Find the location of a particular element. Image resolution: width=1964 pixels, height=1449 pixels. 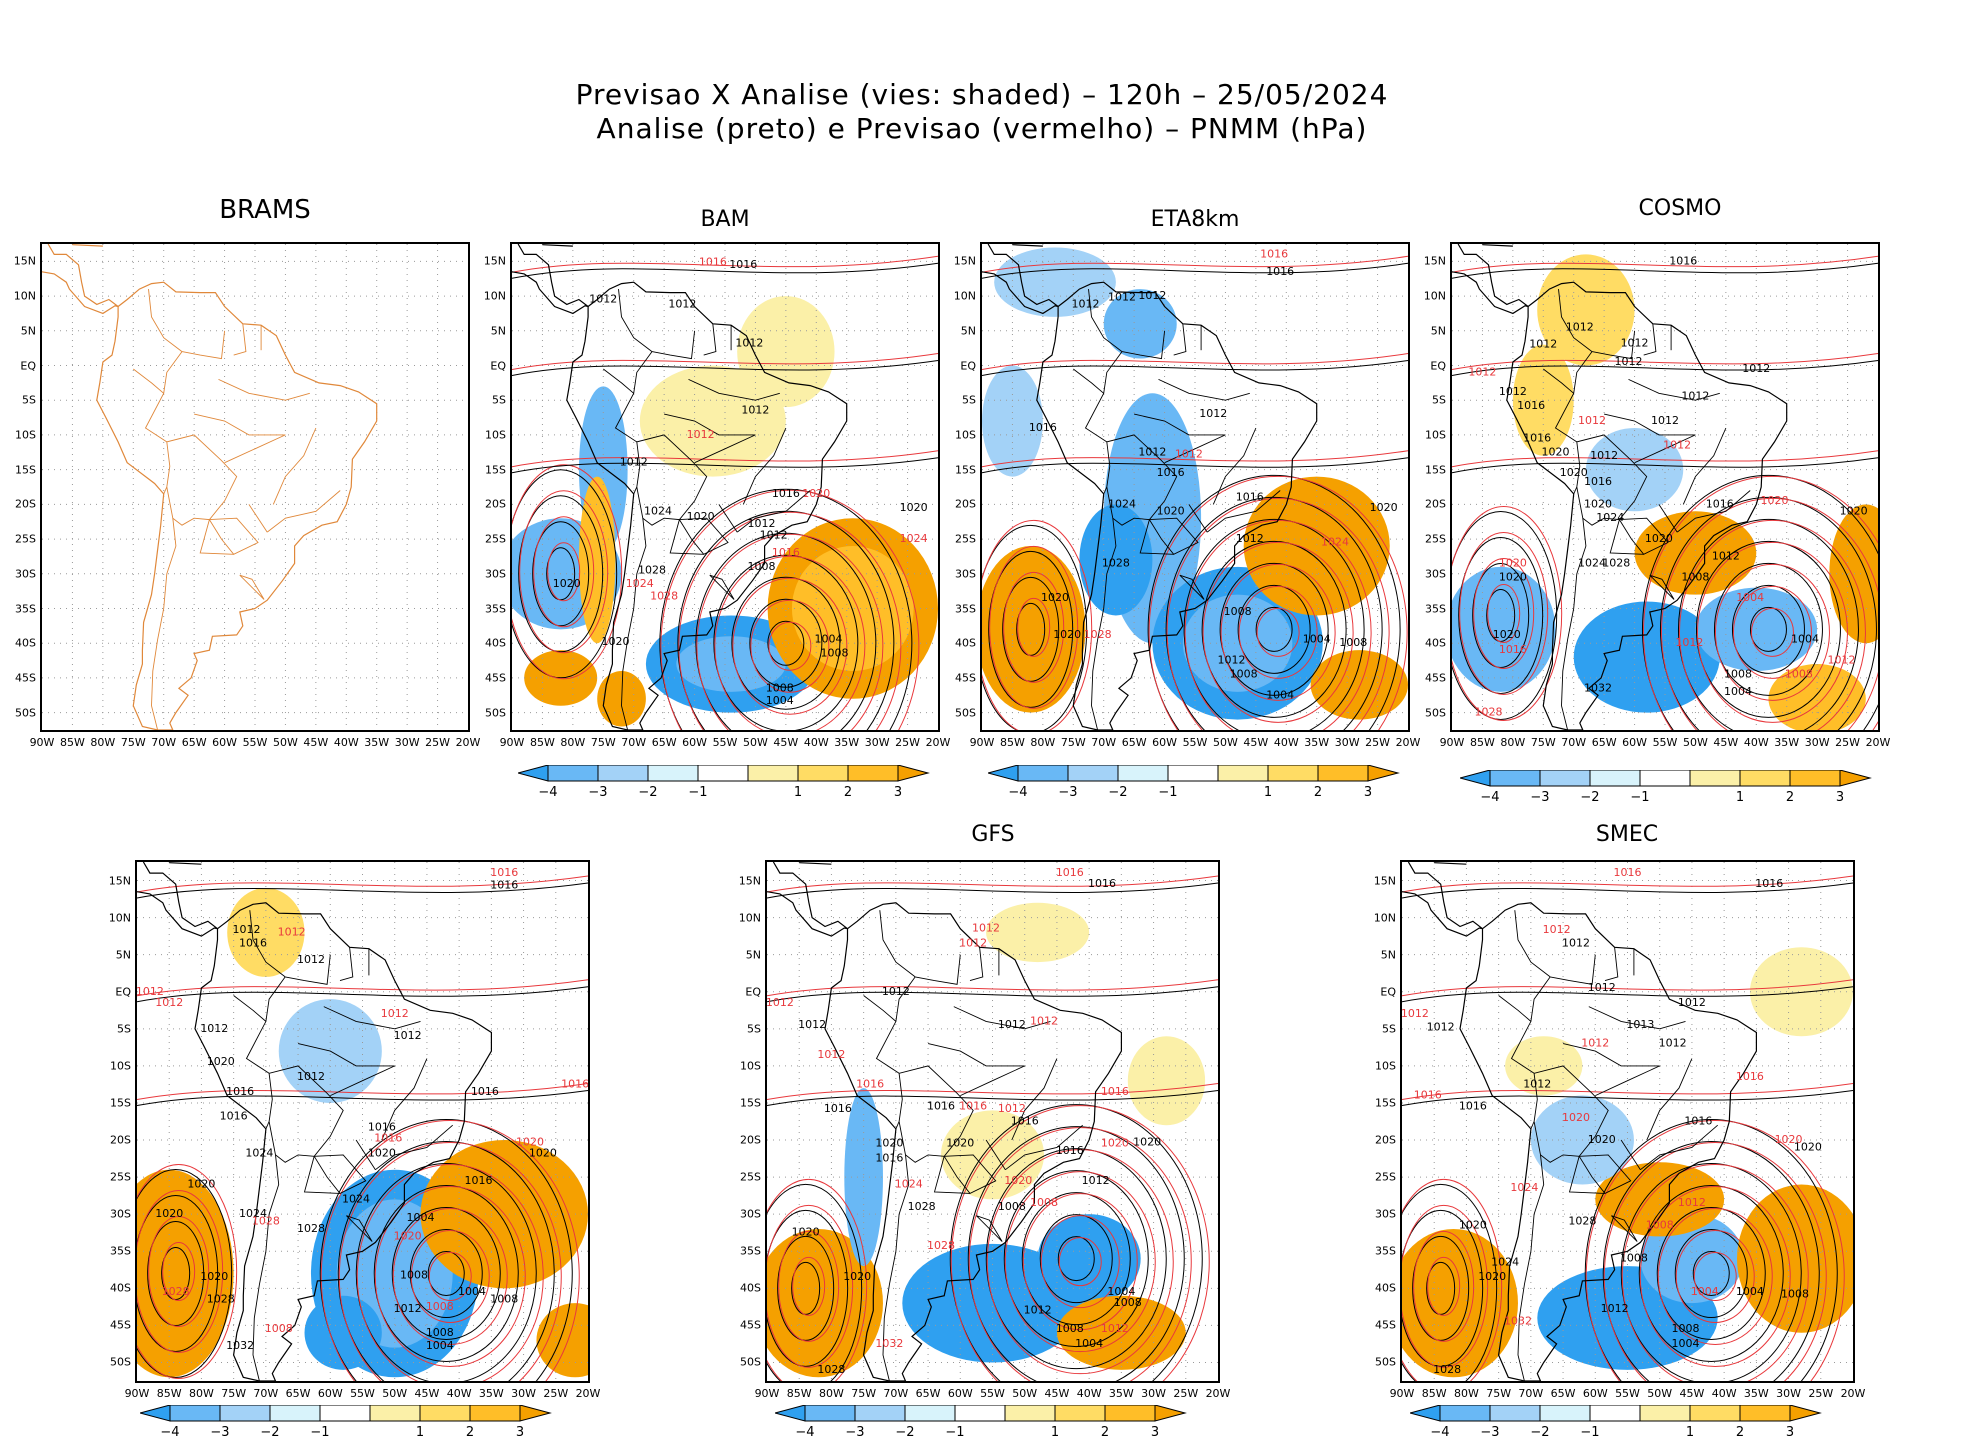

lat-tick-label: 5S is located at coordinates (499, 400).